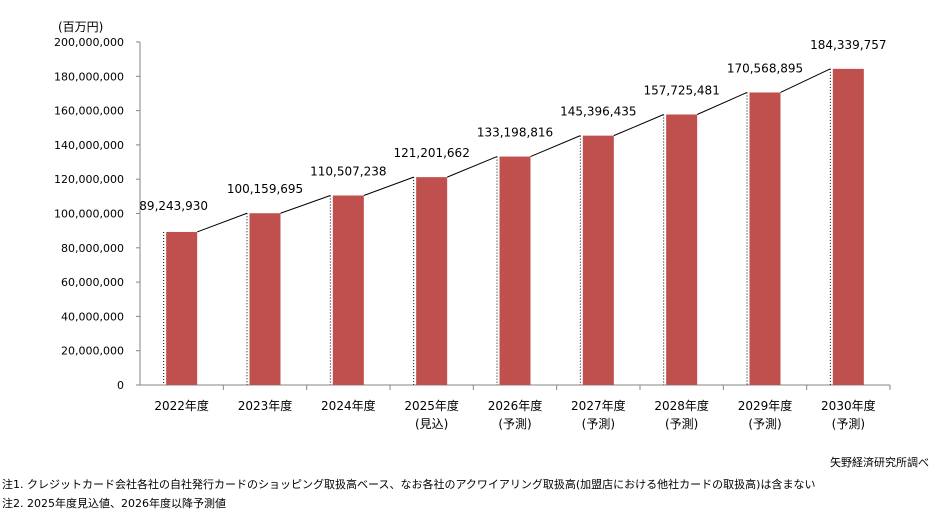 This screenshot has width=935, height=512. What do you see at coordinates (89, 42) in the screenshot?
I see `y-tick-label: 200,000,000` at bounding box center [89, 42].